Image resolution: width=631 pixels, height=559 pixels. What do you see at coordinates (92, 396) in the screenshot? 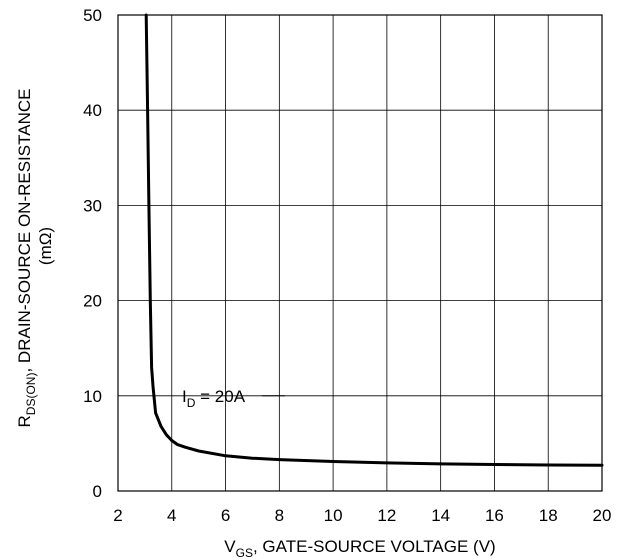
I see `y-tick-label: 10` at bounding box center [92, 396].